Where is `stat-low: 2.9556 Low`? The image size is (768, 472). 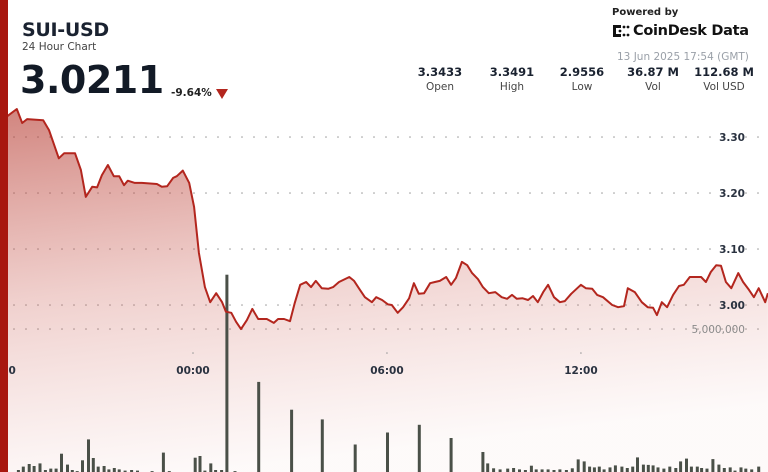 stat-low: 2.9556 Low is located at coordinates (582, 79).